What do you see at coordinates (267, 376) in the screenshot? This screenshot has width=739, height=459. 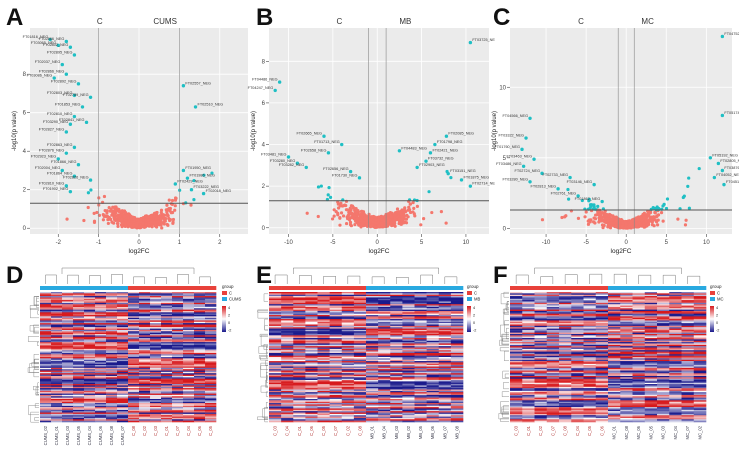 I see `dendrogram-branch` at bounding box center [267, 376].